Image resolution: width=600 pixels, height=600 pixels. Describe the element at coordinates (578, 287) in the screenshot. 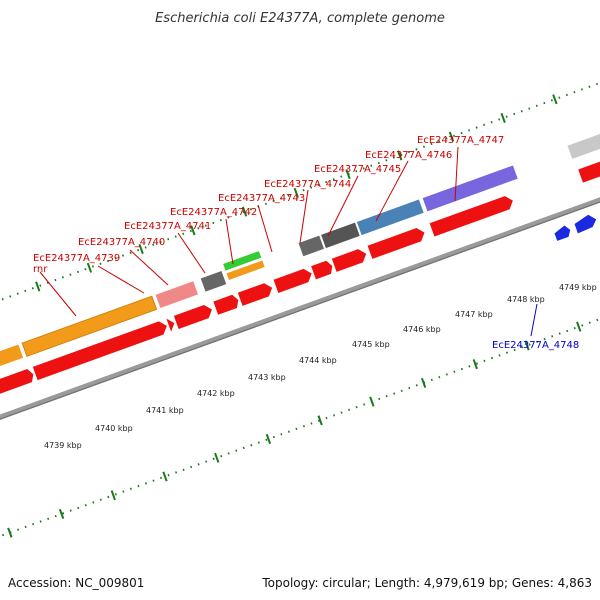

I see `scale-tick-label: 4749 kbp` at that location.